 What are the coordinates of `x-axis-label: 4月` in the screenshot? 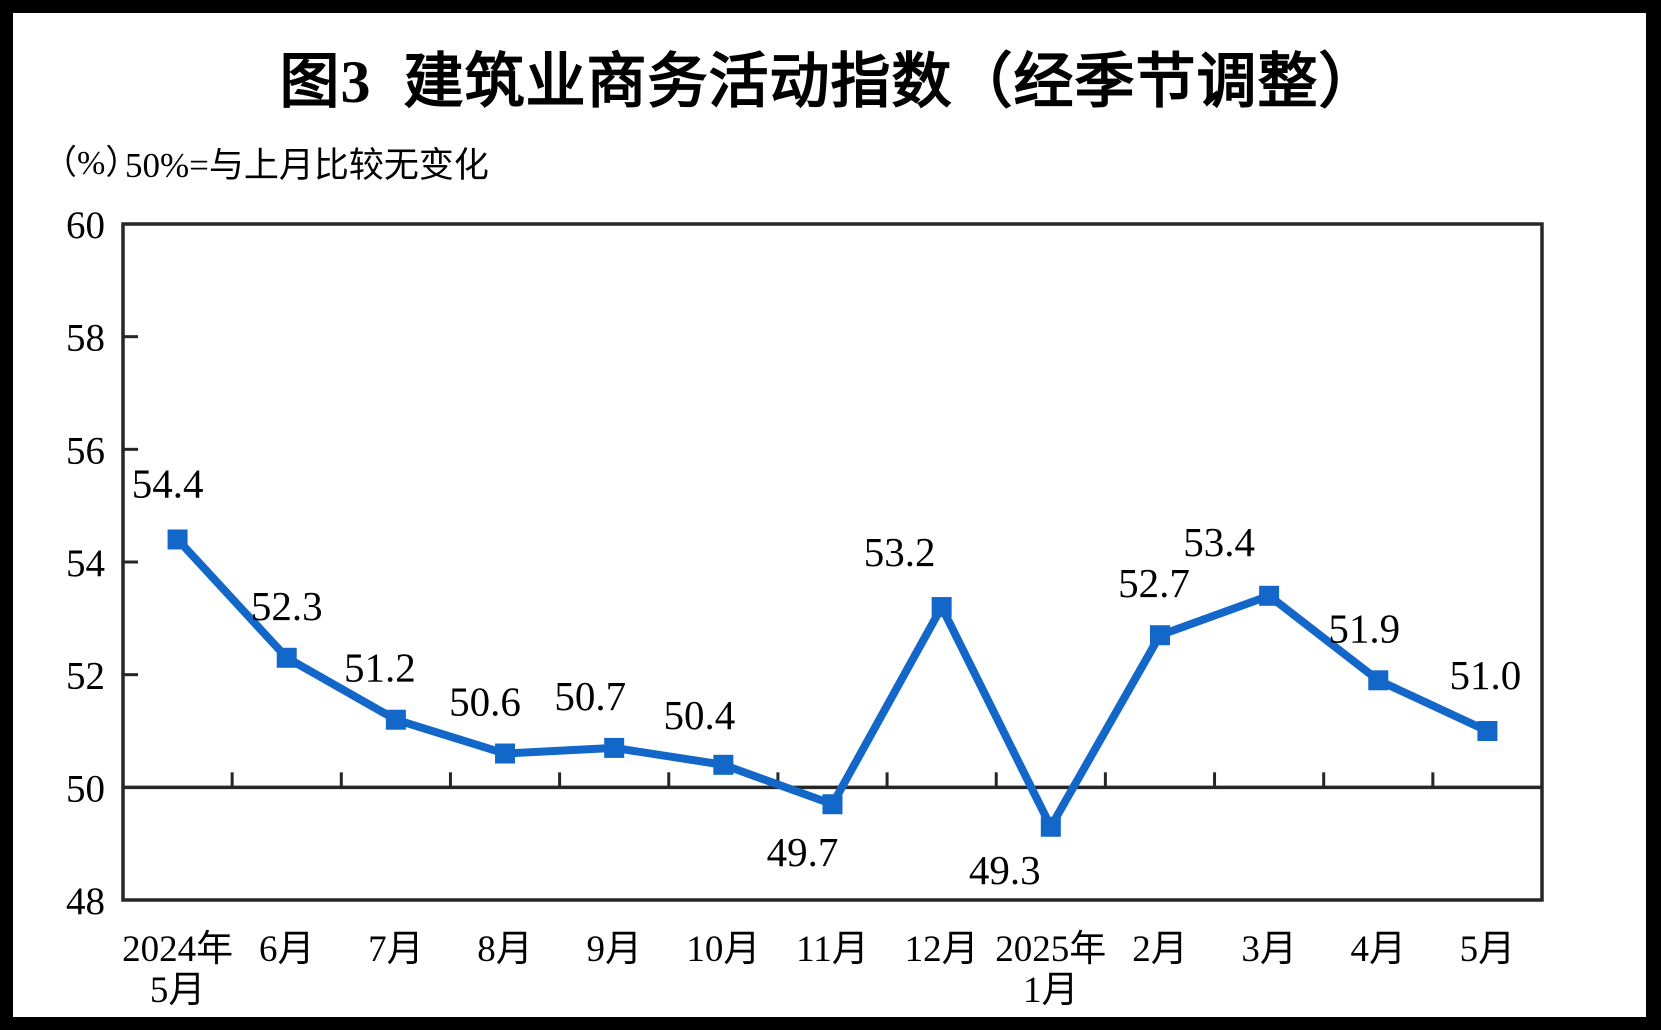 It's located at (1379, 949).